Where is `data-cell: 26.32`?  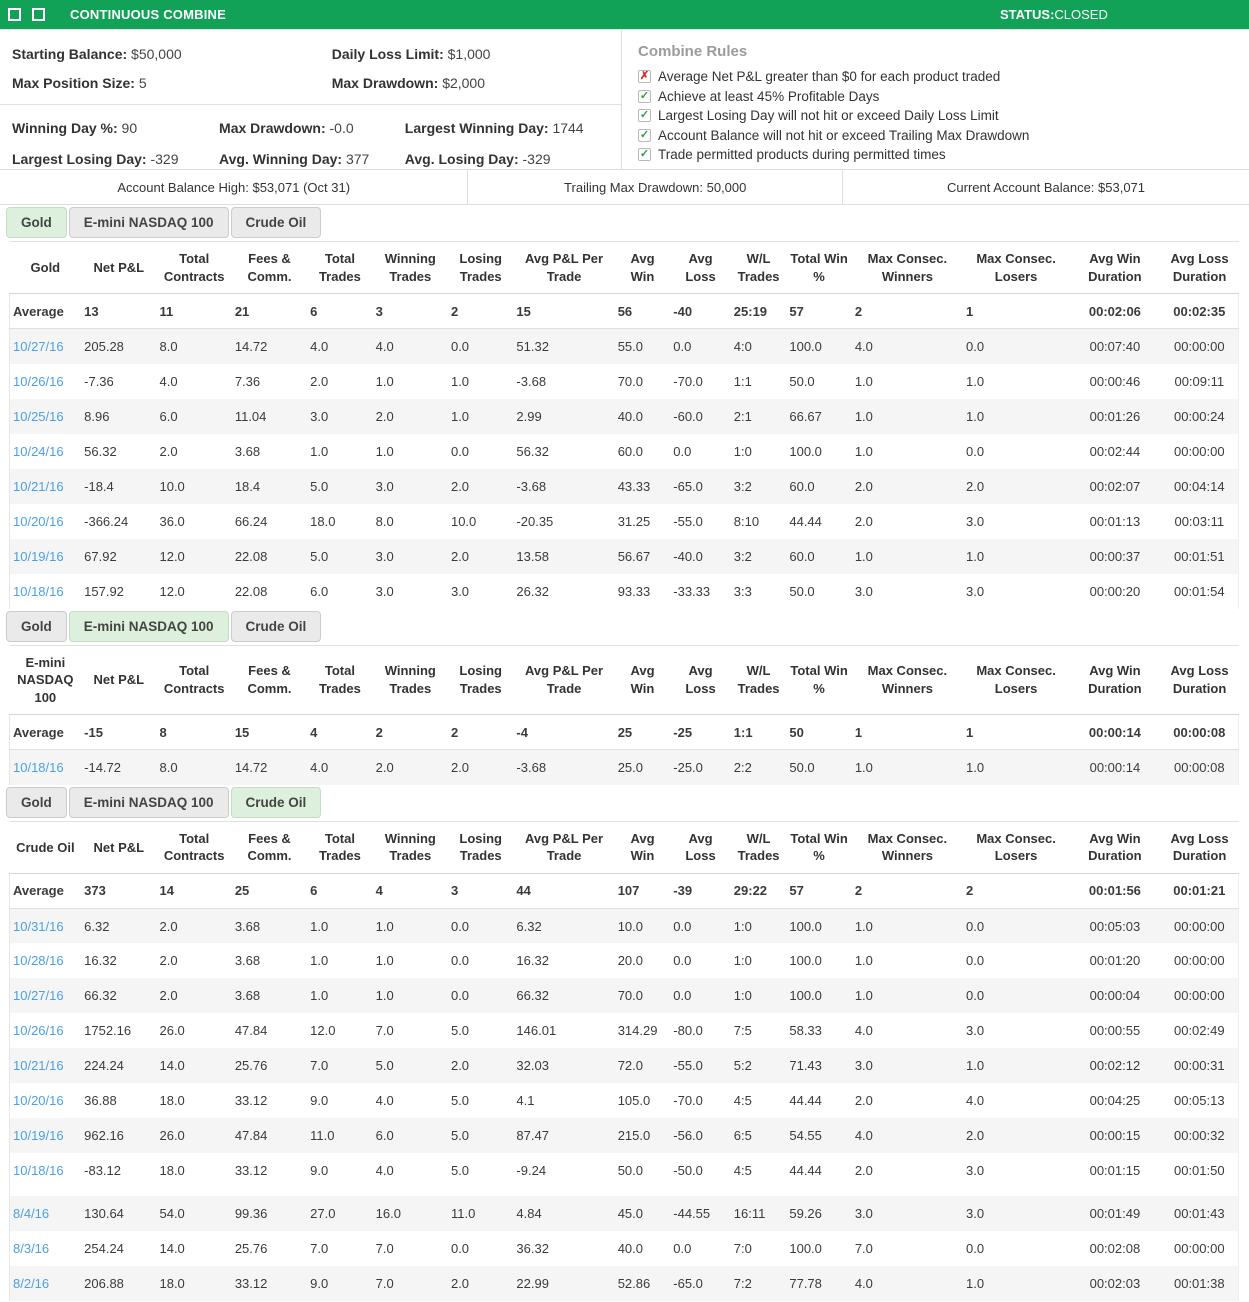 data-cell: 26.32 is located at coordinates (564, 591).